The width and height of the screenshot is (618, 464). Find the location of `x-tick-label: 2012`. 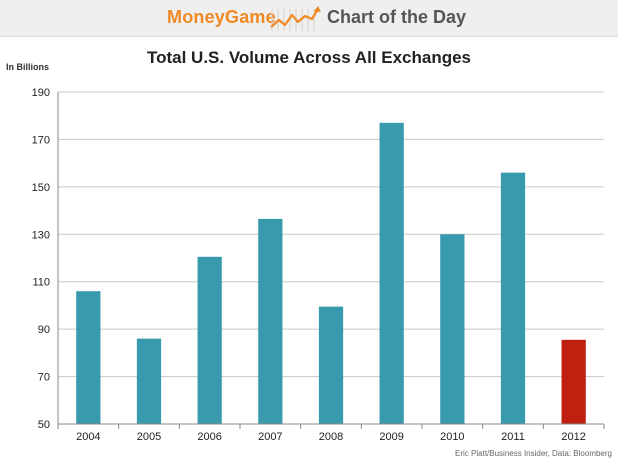

x-tick-label: 2012 is located at coordinates (573, 437).